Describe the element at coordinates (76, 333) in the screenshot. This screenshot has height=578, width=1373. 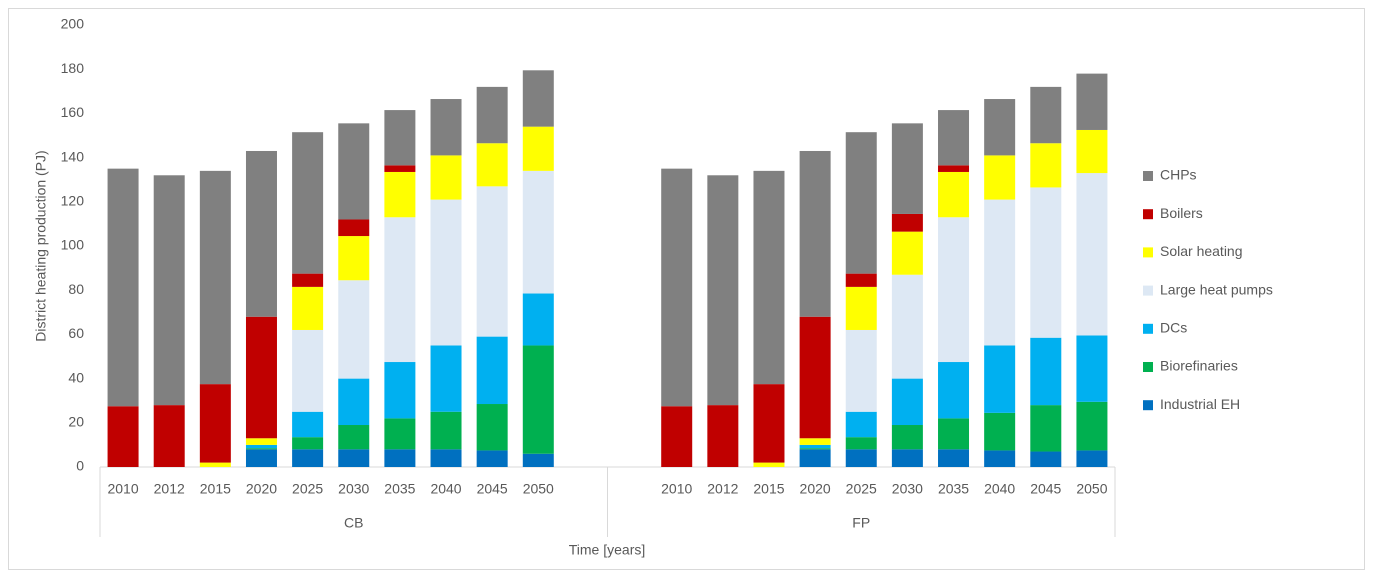
I see `y-tick-label: 60` at that location.